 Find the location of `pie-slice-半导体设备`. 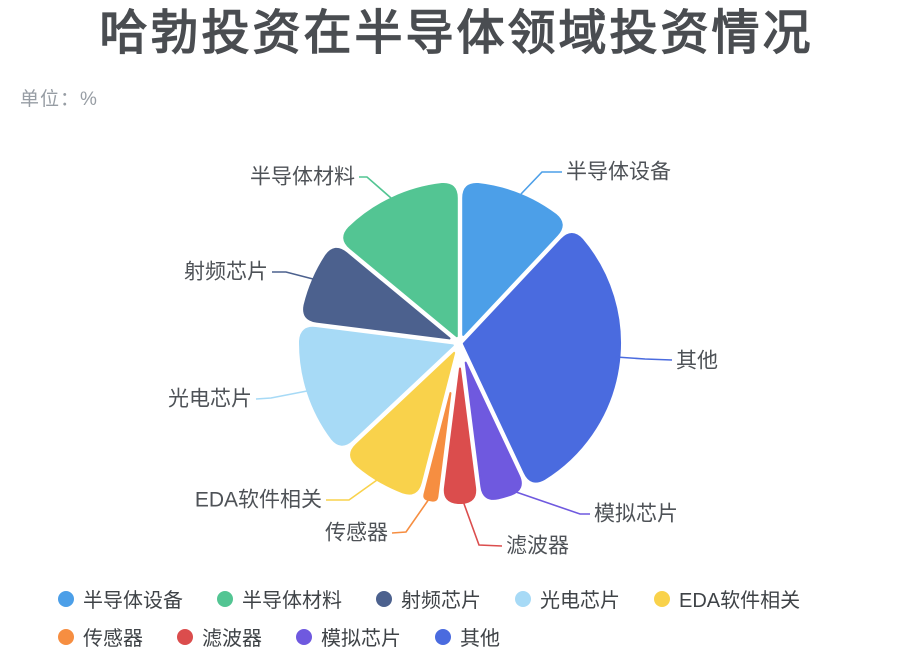

pie-slice-半导体设备 is located at coordinates (512, 259).